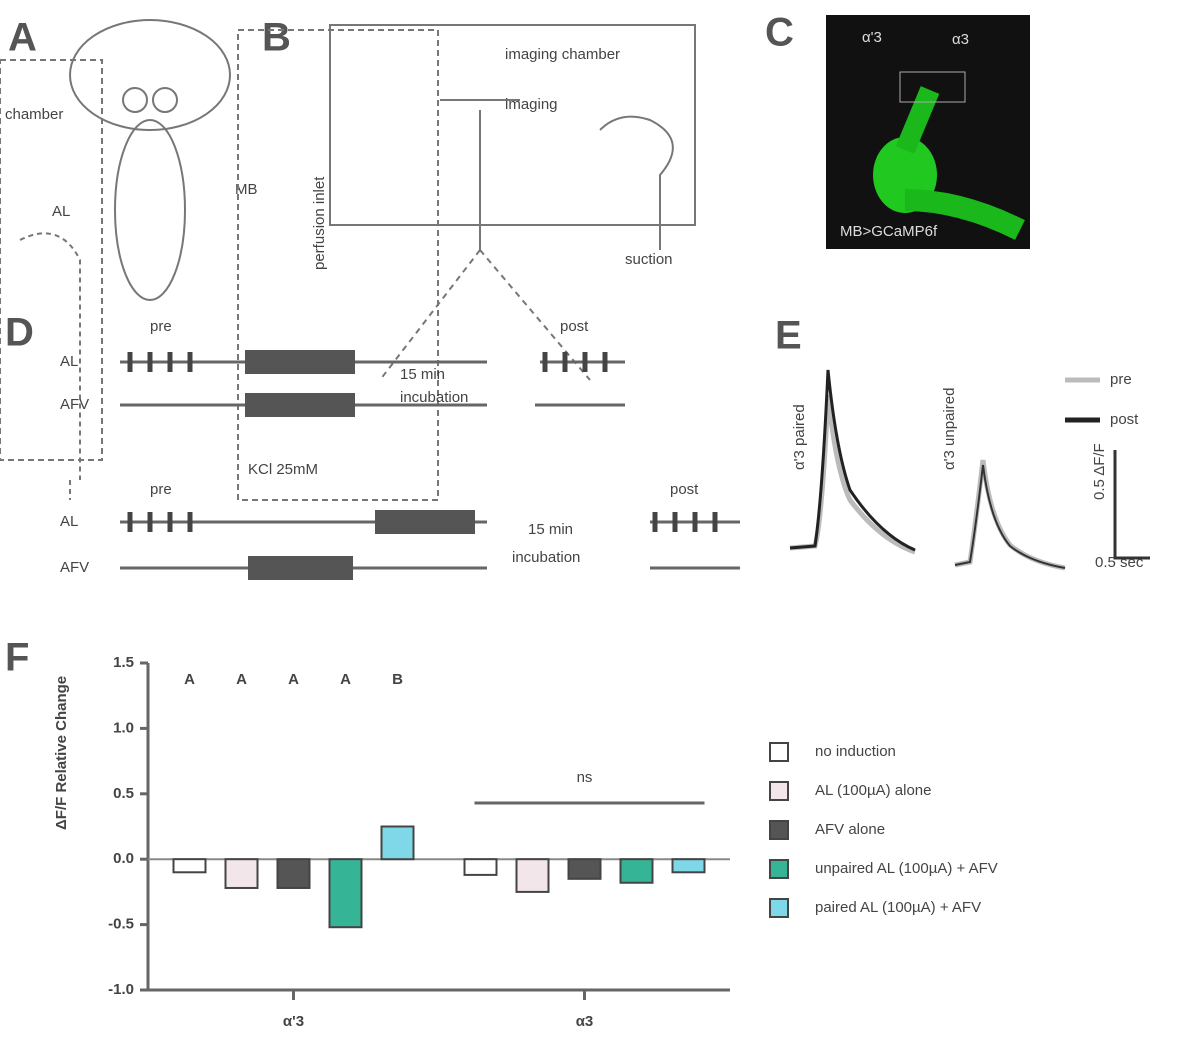 This screenshot has height=1046, width=1184. Describe the element at coordinates (485, 315) in the screenshot. I see `zoom-line` at that location.